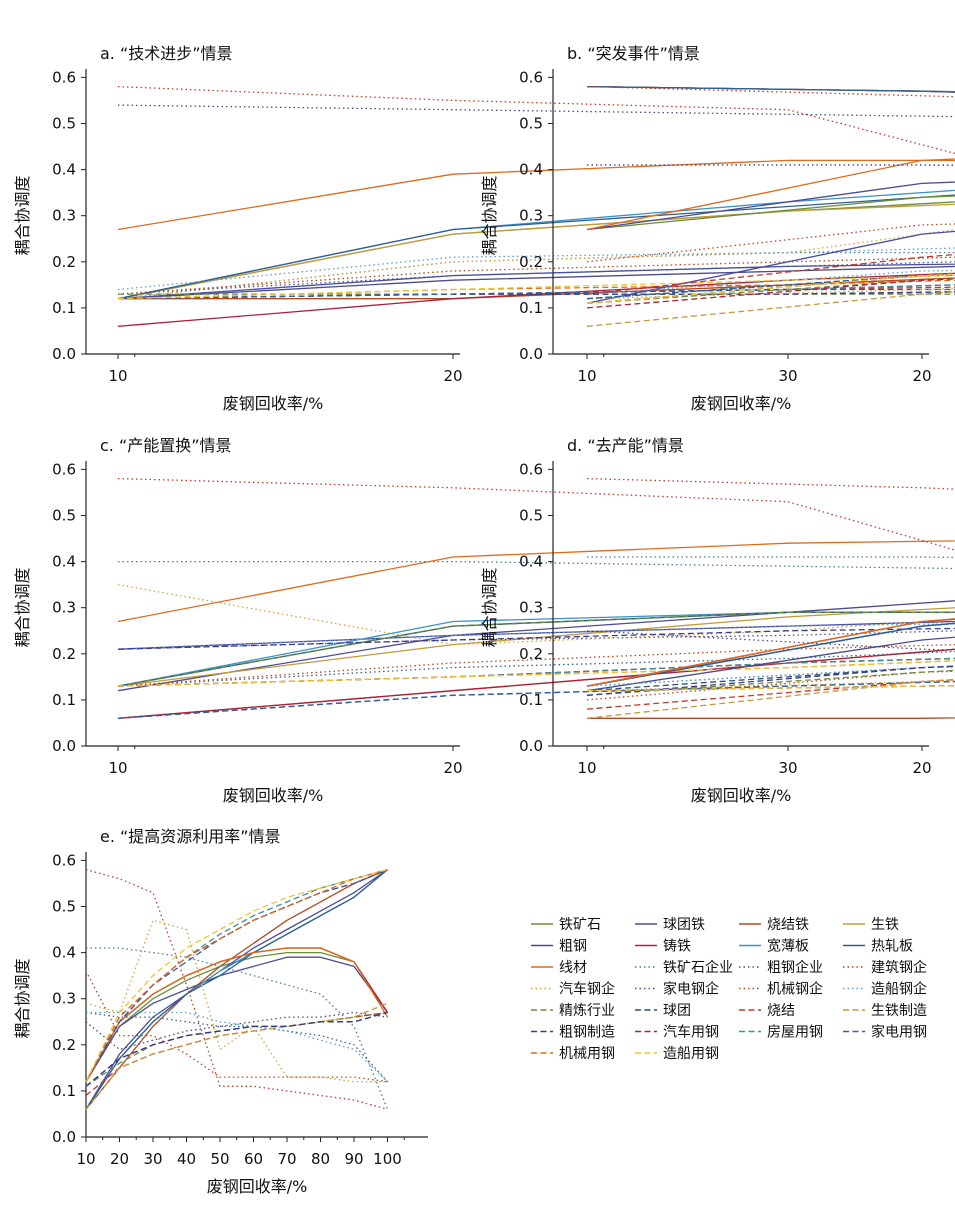 The width and height of the screenshot is (955, 1225). I want to click on panel-title: d. “去产能”情景, so click(625, 445).